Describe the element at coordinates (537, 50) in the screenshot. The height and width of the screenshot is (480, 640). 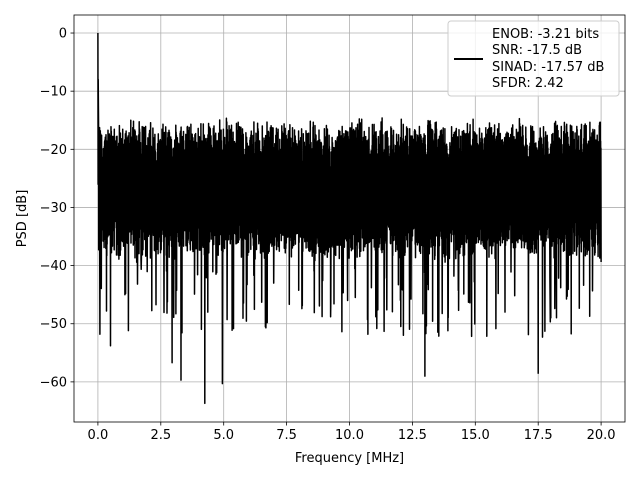
I see `legend-text-snr: SNR: -17.5 dB` at that location.